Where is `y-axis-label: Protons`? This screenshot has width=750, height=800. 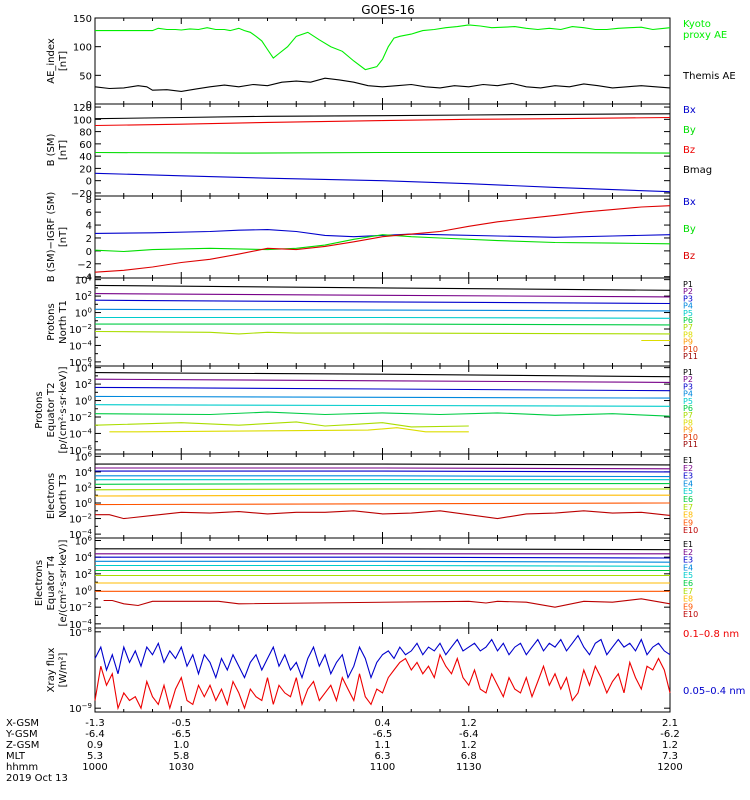 y-axis-label: Protons is located at coordinates (39, 409).